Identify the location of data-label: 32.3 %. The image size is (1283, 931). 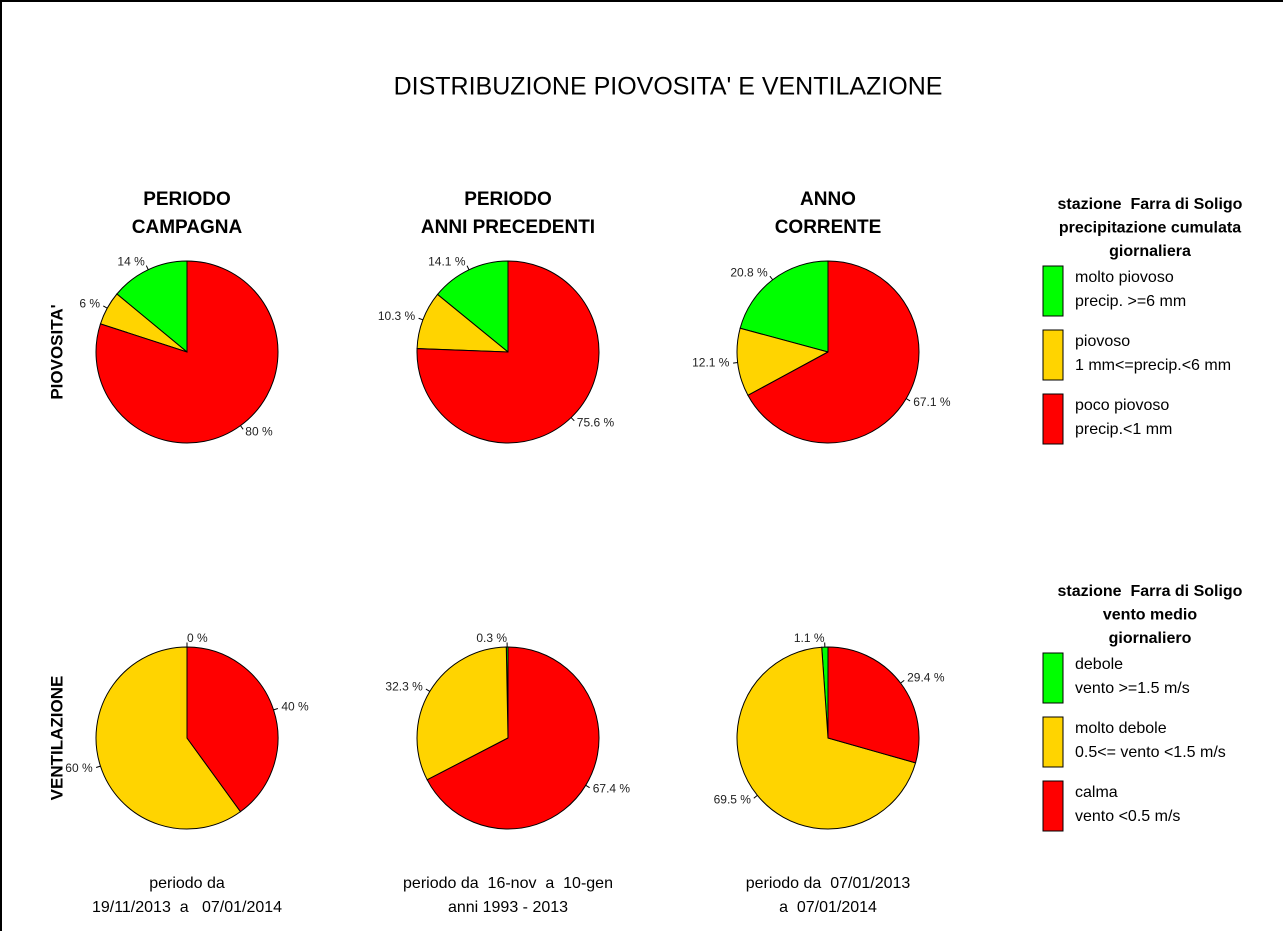
(404, 686).